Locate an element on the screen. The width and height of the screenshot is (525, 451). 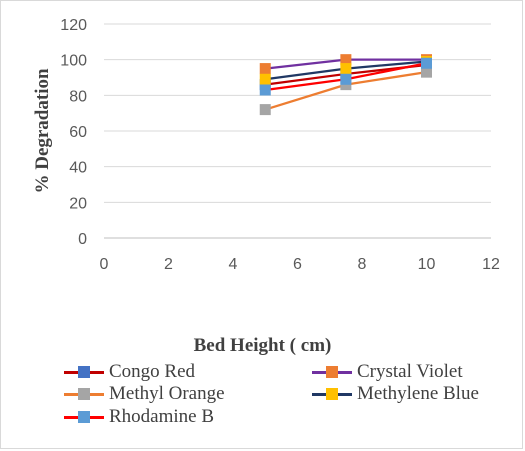
series-rhodamine-b is located at coordinates (345, 76).